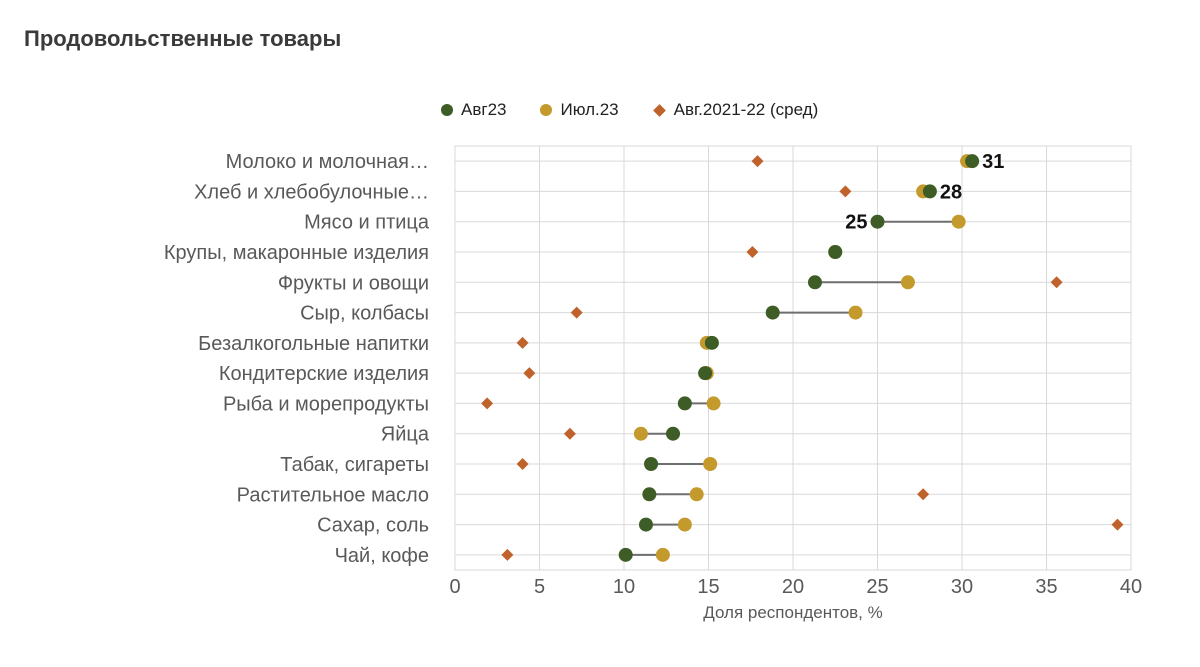 The image size is (1200, 667). Describe the element at coordinates (793, 612) in the screenshot. I see `x-axis-title: Доля респондентов, %` at that location.